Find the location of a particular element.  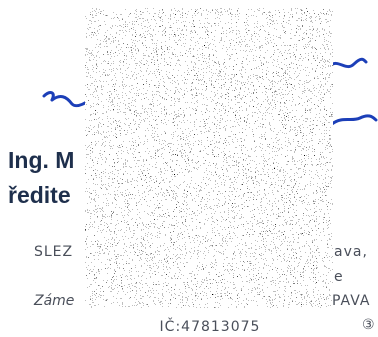

stamp-mark: ③ is located at coordinates (369, 325).